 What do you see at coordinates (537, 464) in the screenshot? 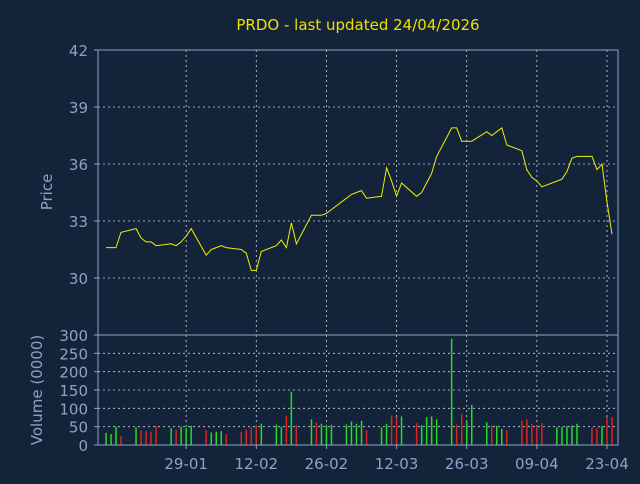
I see `x-tick-label: 09-04` at bounding box center [537, 464].